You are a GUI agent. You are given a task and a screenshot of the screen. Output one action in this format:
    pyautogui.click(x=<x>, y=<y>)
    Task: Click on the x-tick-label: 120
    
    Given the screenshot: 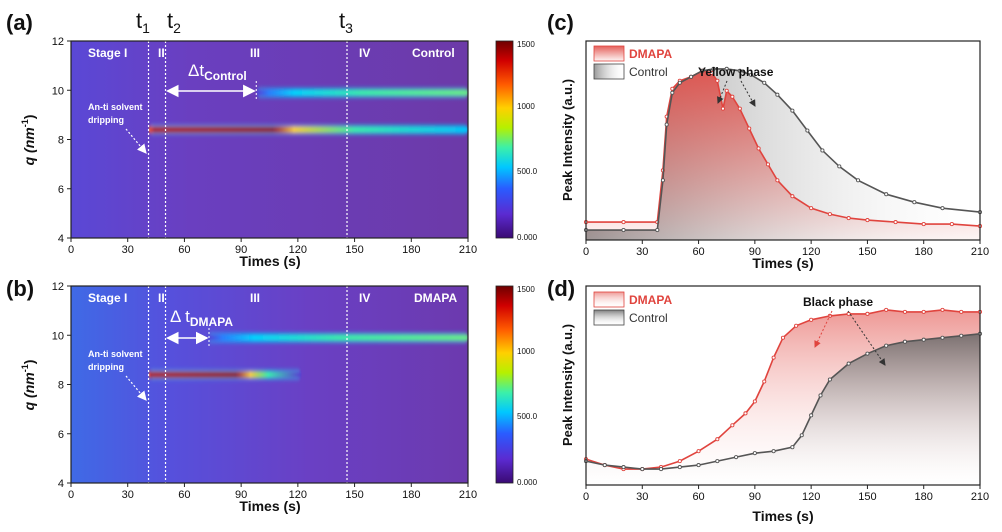 What is the action you would take?
    pyautogui.click(x=298, y=495)
    